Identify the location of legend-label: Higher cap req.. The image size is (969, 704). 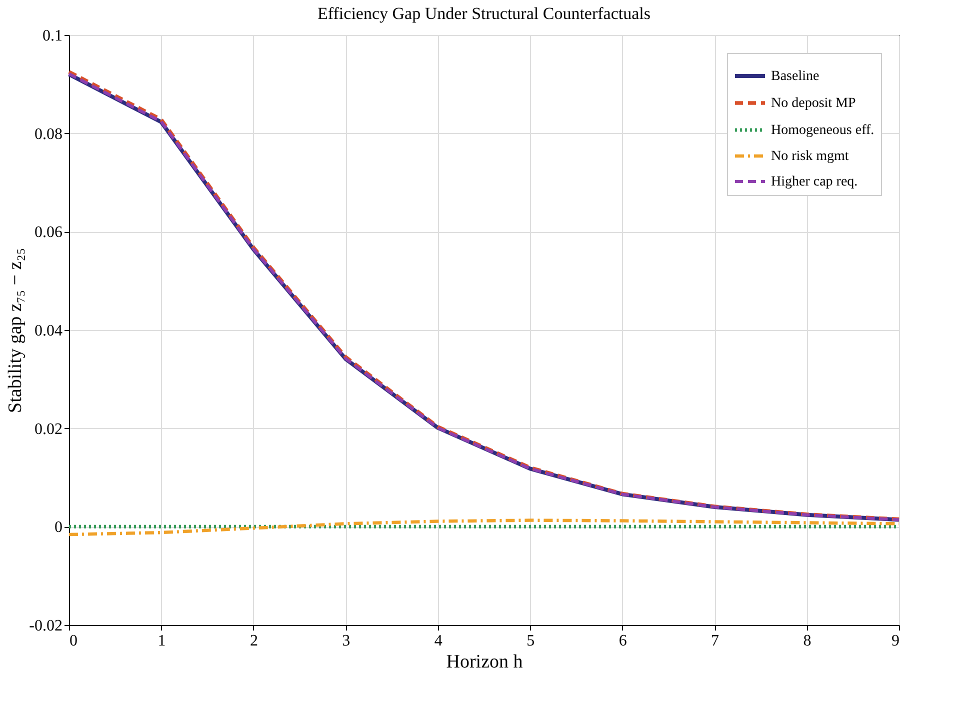
(814, 182).